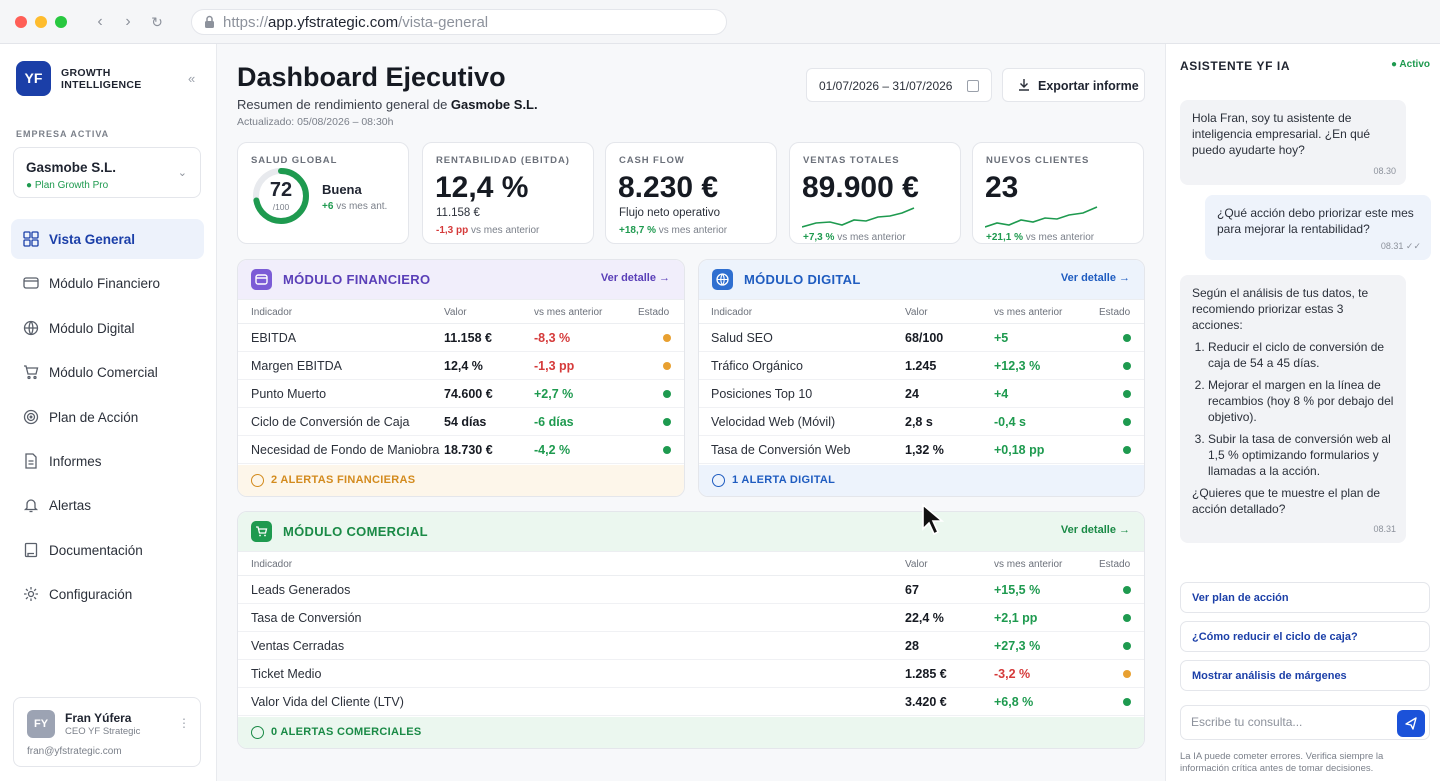 The height and width of the screenshot is (781, 1440). Describe the element at coordinates (926, 674) in the screenshot. I see `indicator-value: 1.285 €` at that location.